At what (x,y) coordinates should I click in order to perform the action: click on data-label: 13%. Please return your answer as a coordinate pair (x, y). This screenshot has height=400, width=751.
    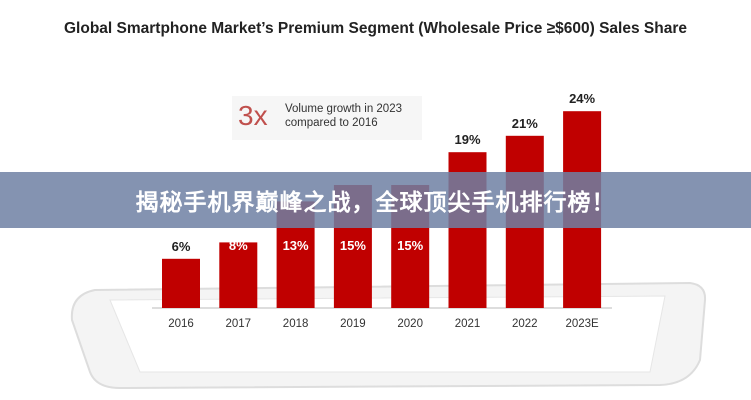
    Looking at the image, I should click on (296, 245).